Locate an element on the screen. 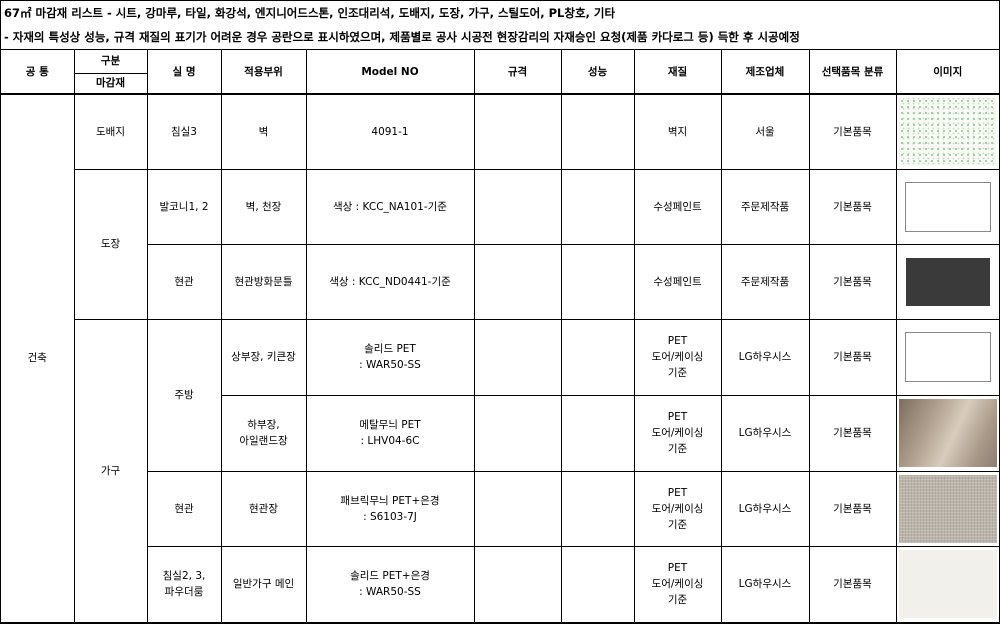 This screenshot has height=624, width=1000. maker-cell: 서울 is located at coordinates (765, 131).